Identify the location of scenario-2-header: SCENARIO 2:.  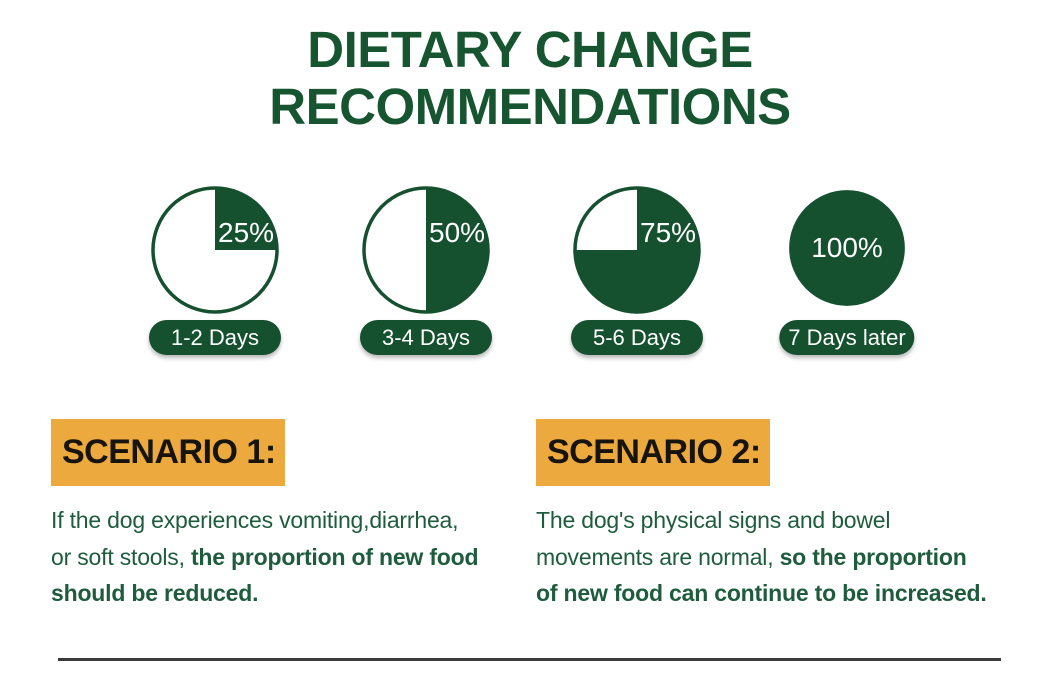
(653, 452).